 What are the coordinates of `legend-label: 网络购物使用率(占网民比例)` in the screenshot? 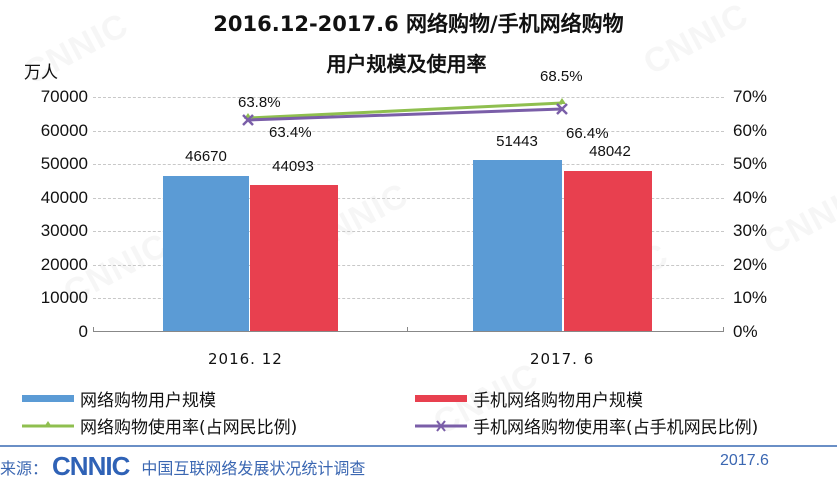 It's located at (189, 428).